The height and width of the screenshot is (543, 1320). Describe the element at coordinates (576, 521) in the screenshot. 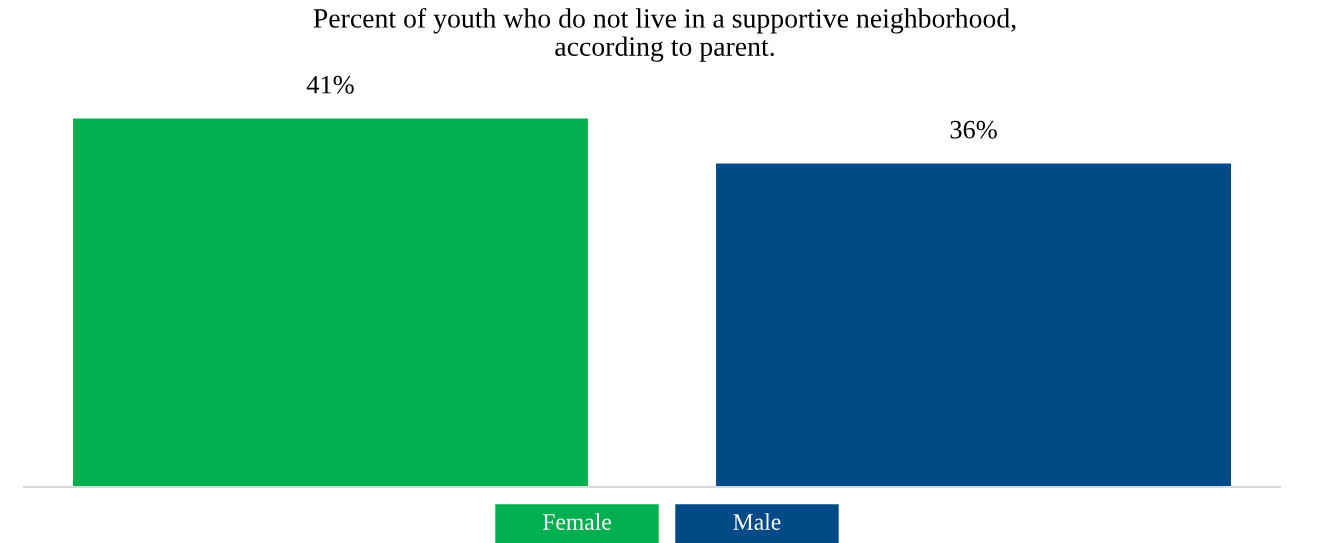

I see `series-label: Female` at that location.